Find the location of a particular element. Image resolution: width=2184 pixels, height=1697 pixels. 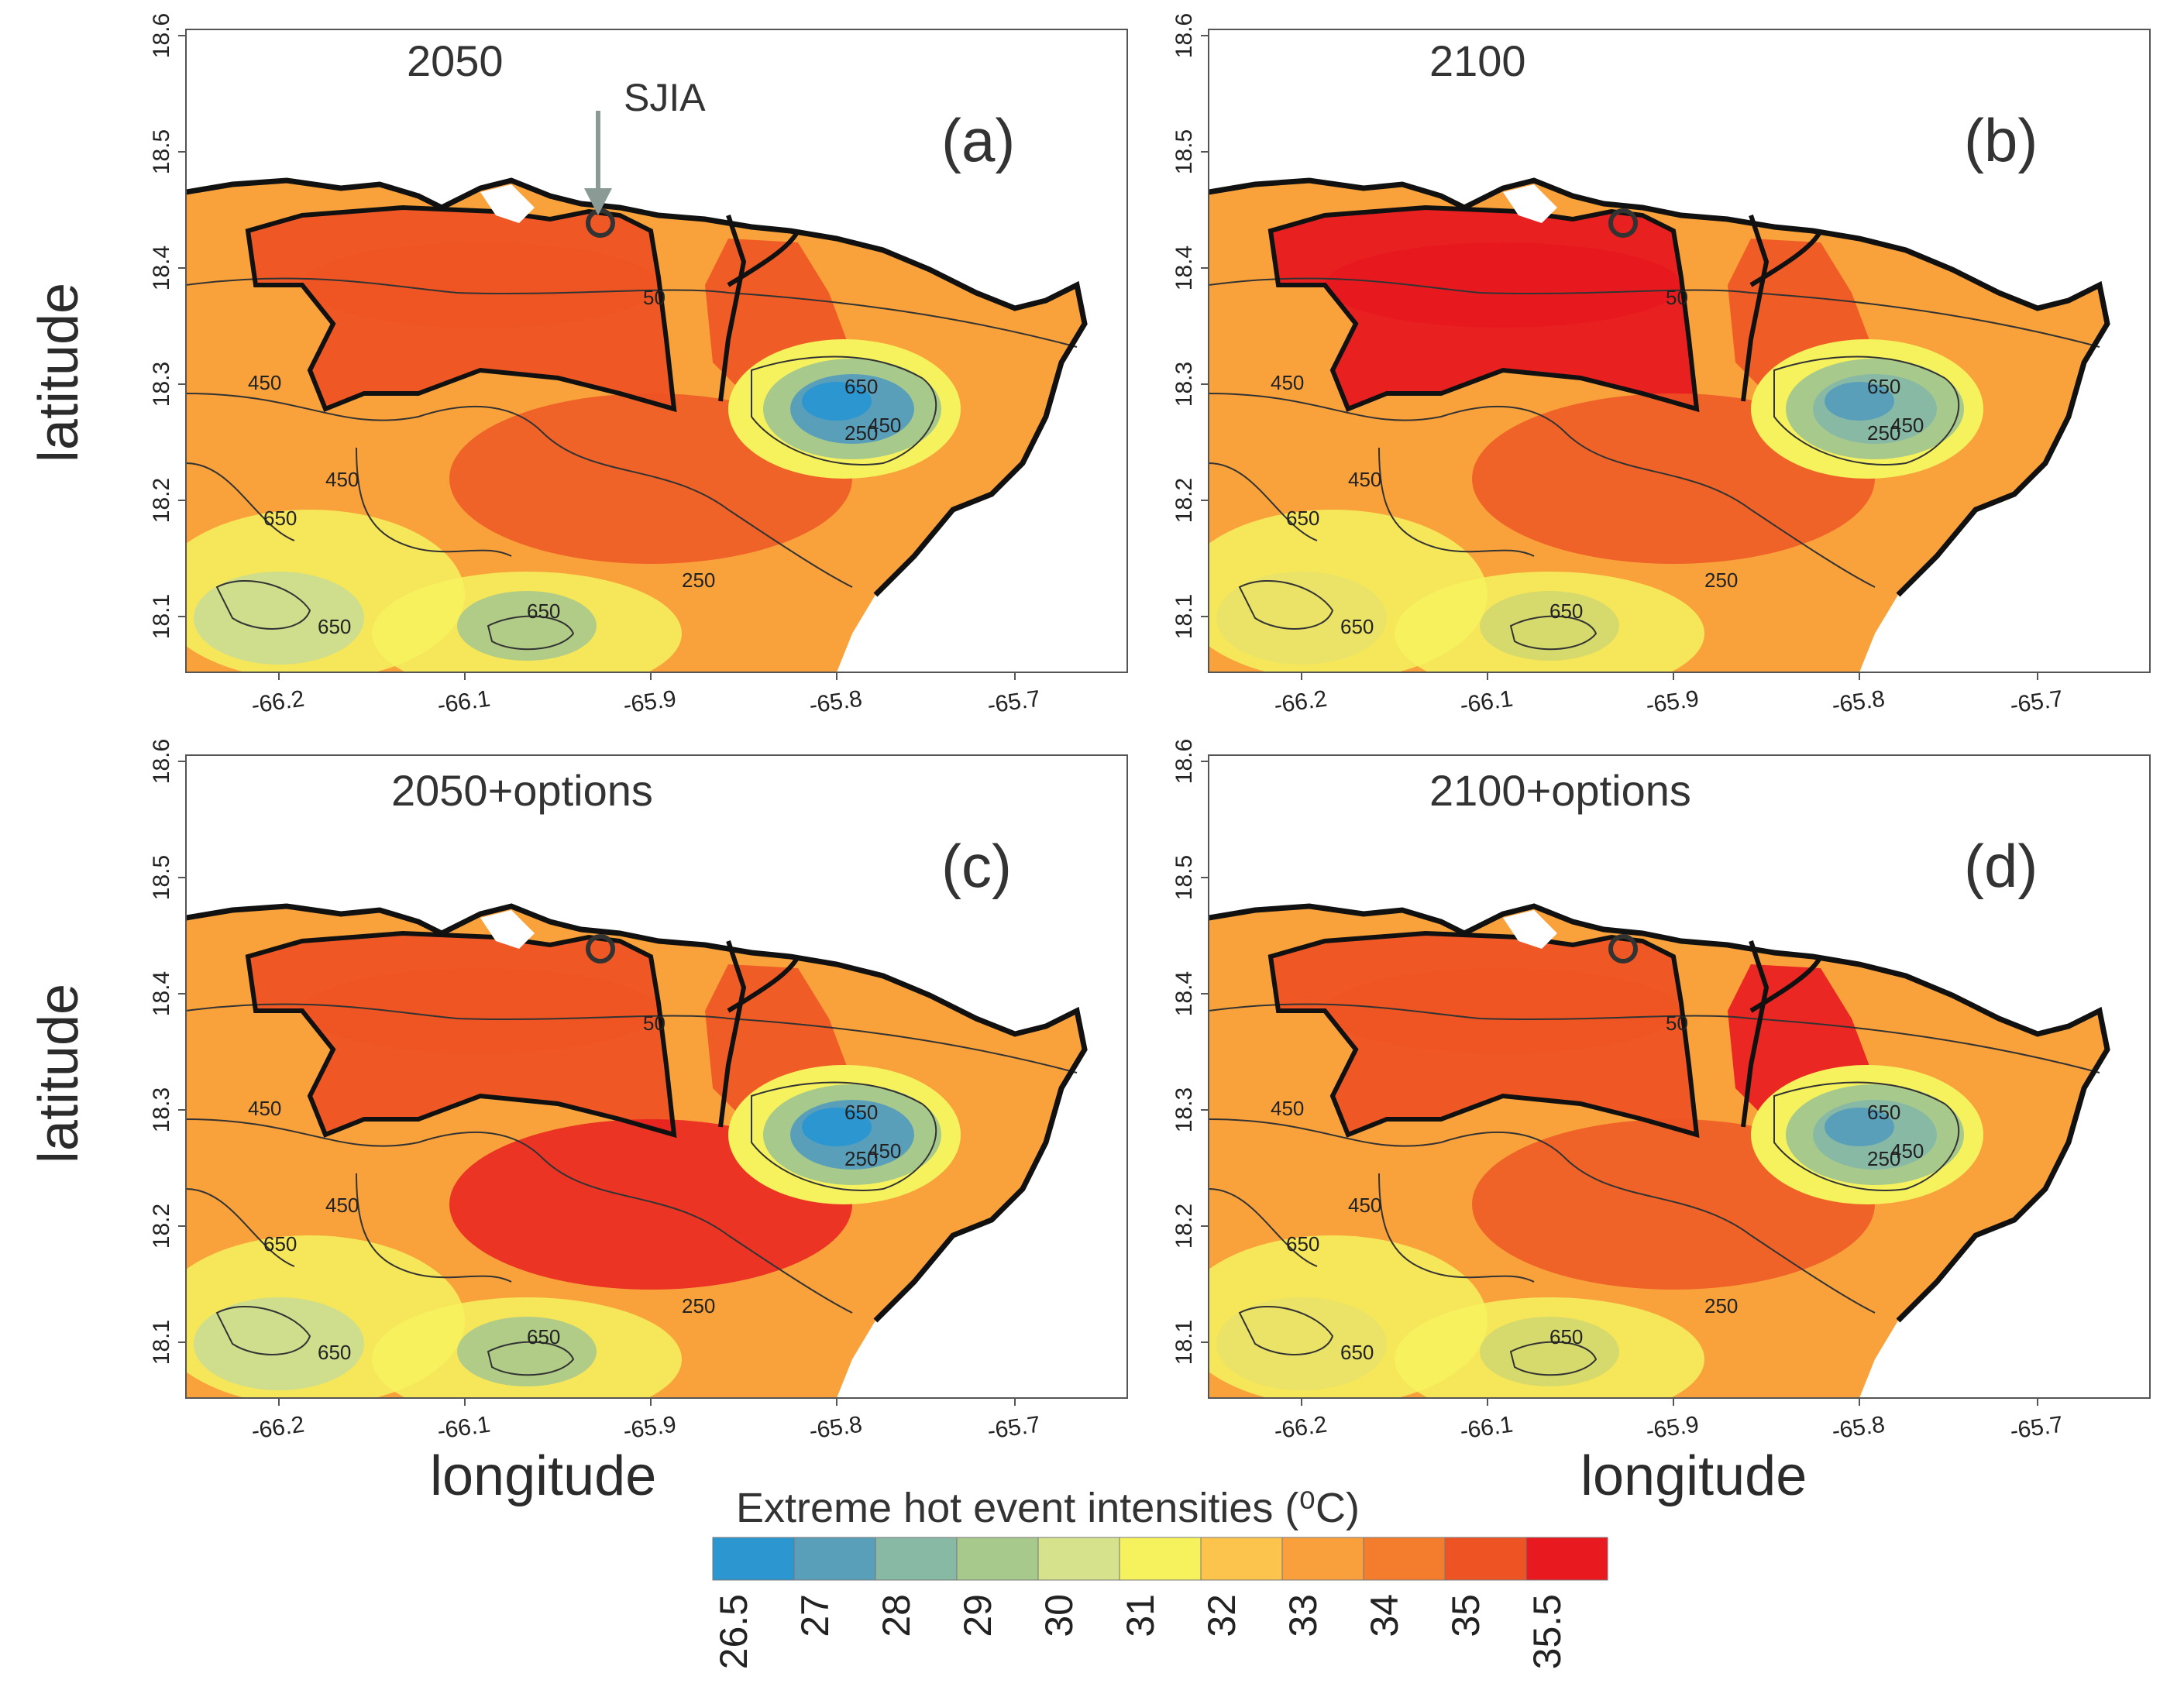

sjia-annotation: SJIA is located at coordinates (665, 97).